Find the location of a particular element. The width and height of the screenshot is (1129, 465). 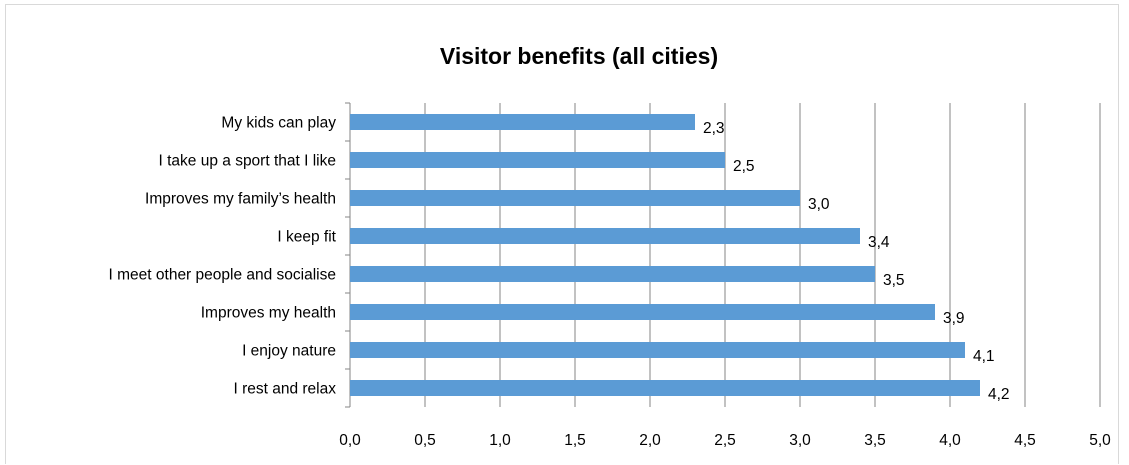

category-label: Improves my health is located at coordinates (268, 313).